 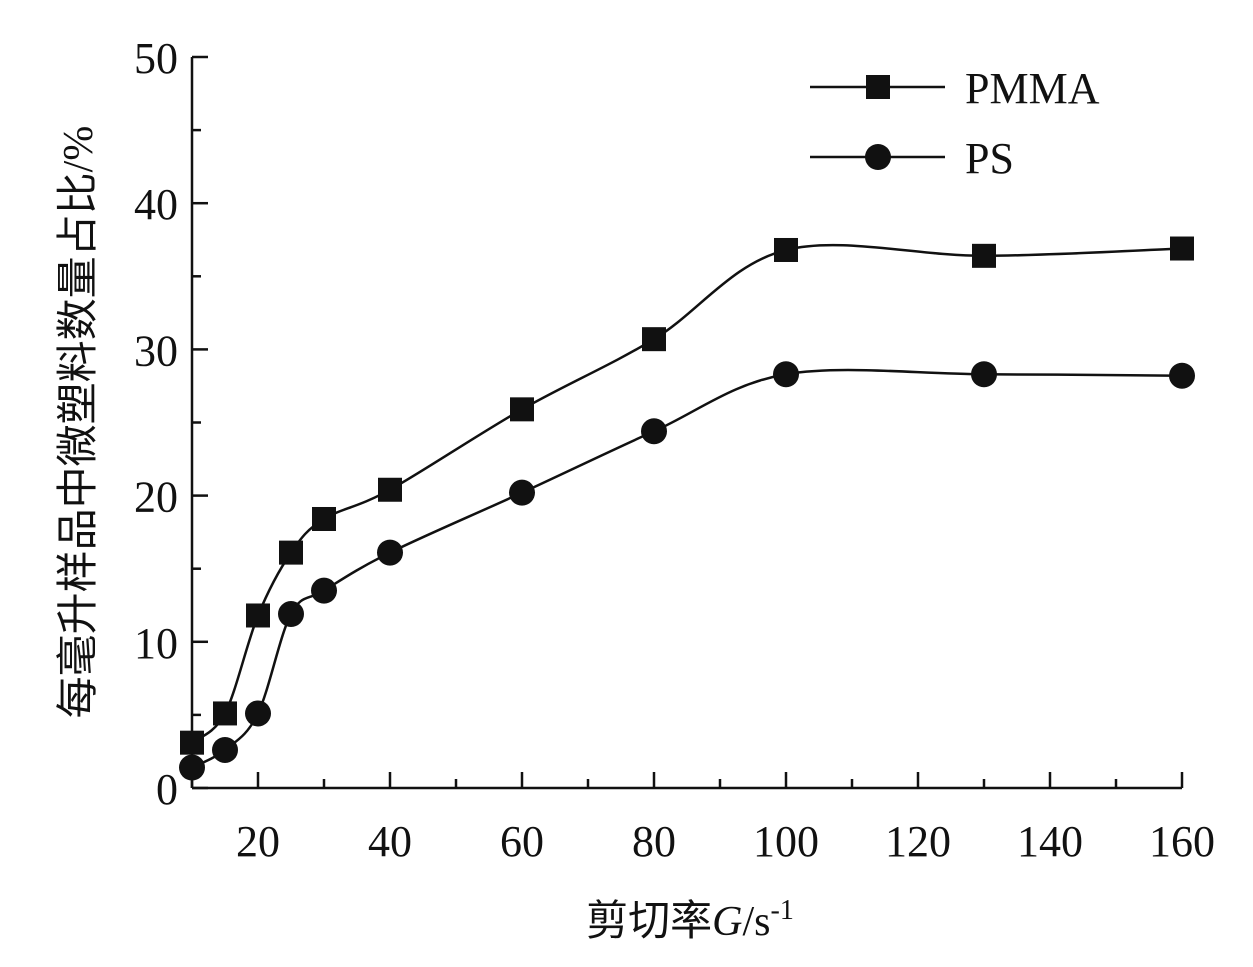 What do you see at coordinates (1032, 88) in the screenshot?
I see `legend-label-pmma: PMMA` at bounding box center [1032, 88].